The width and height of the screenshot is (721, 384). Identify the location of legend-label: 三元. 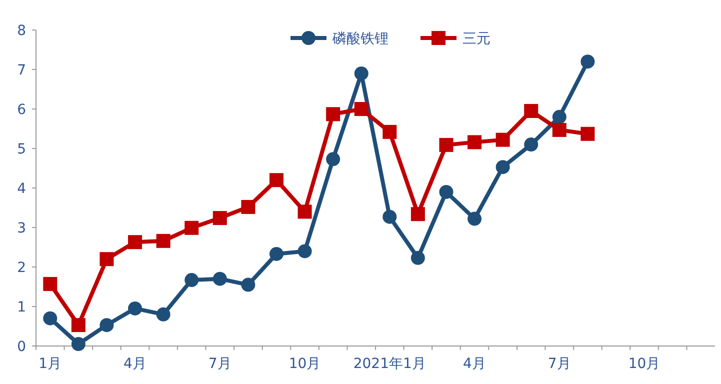
(476, 38).